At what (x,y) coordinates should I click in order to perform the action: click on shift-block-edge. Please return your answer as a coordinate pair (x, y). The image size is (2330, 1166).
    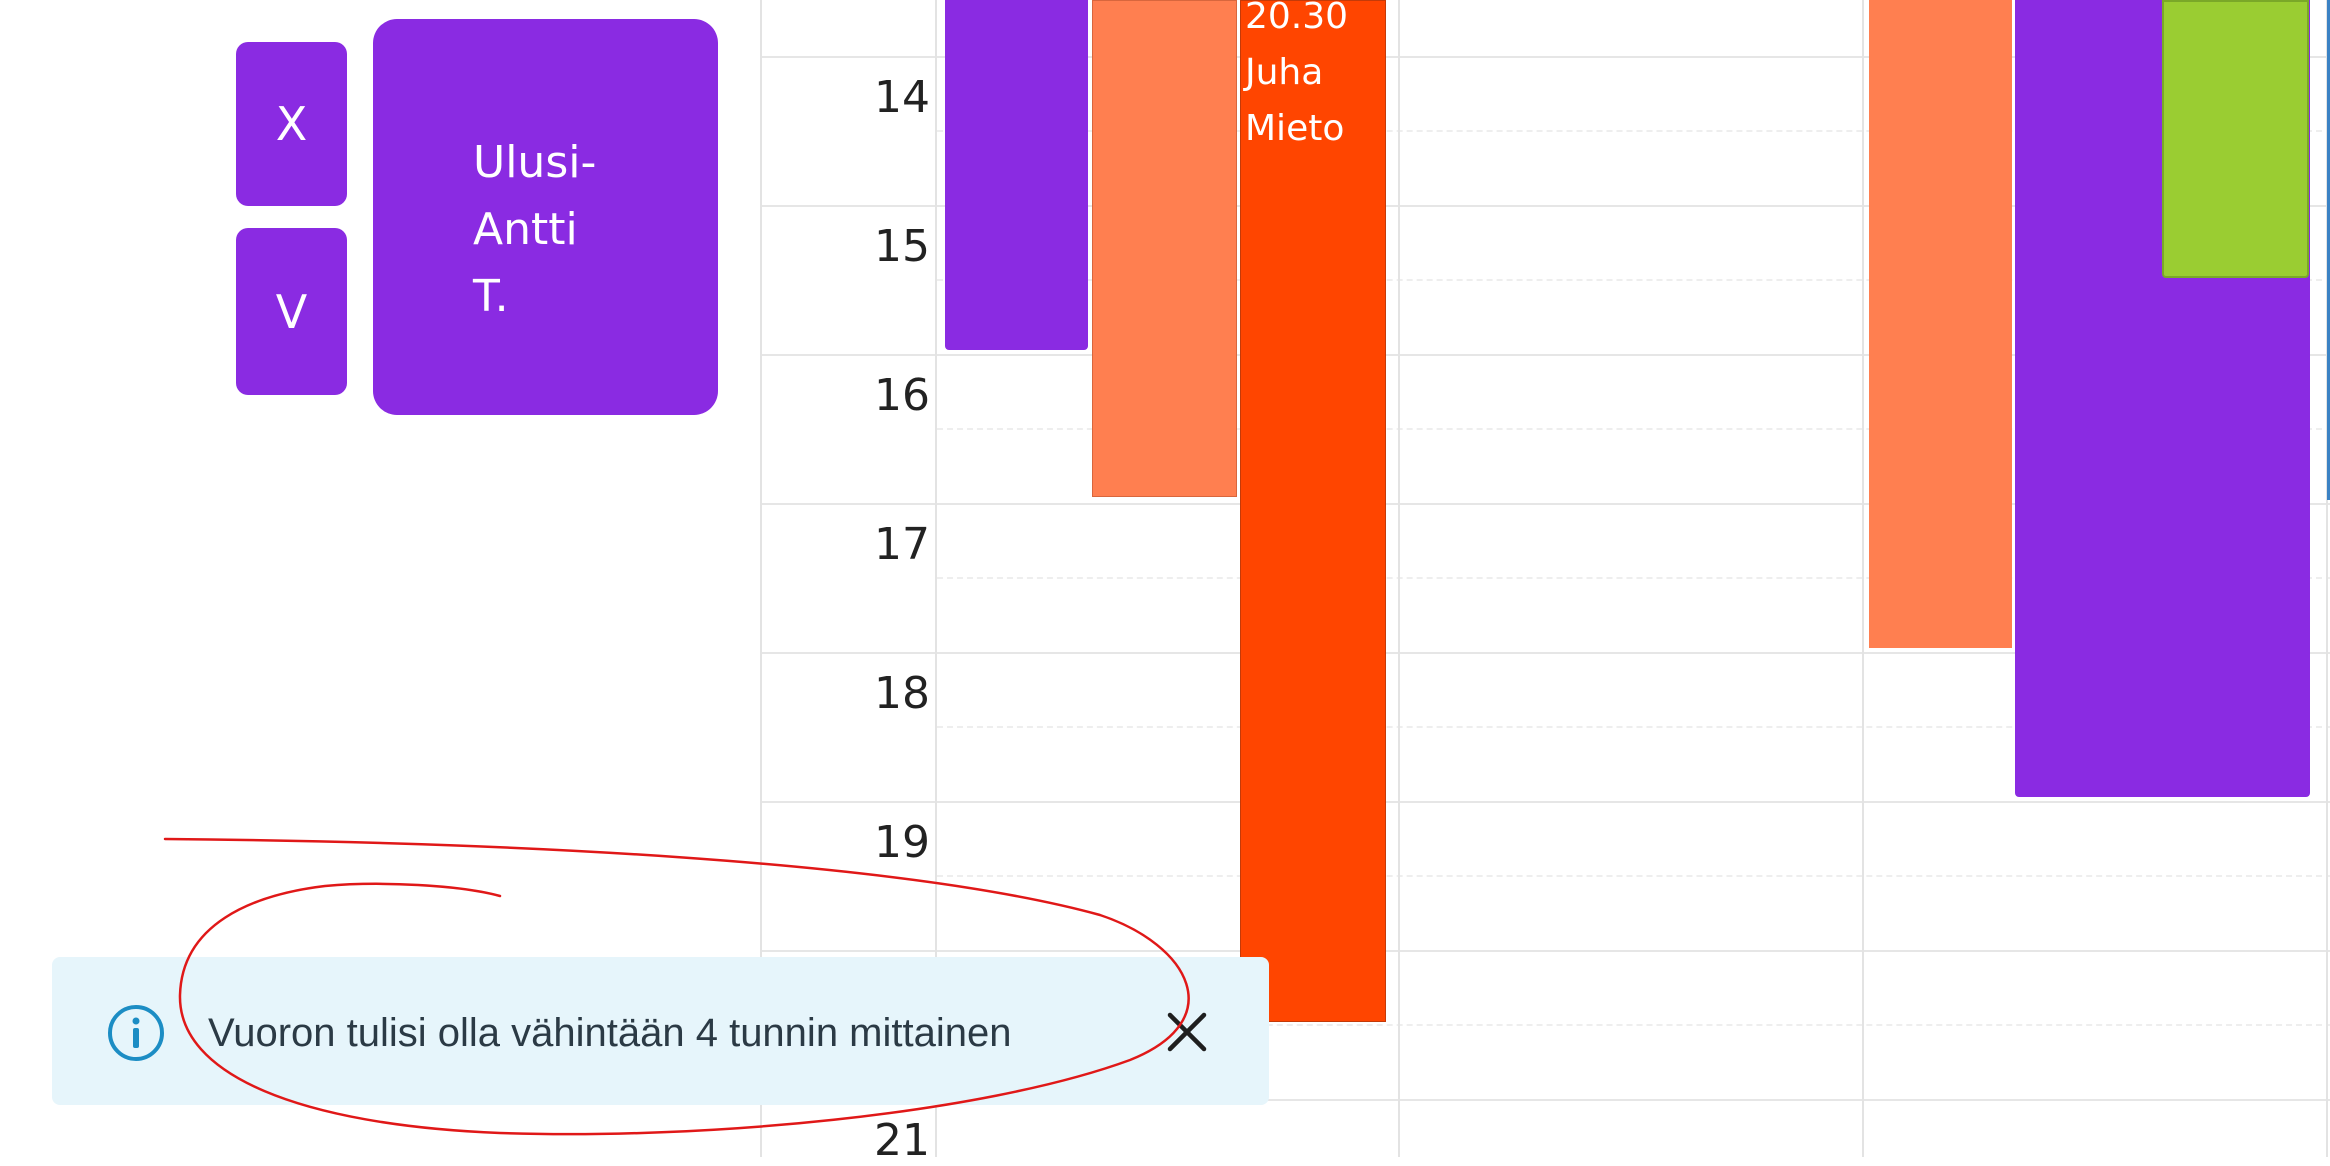
    Looking at the image, I should click on (2328, 250).